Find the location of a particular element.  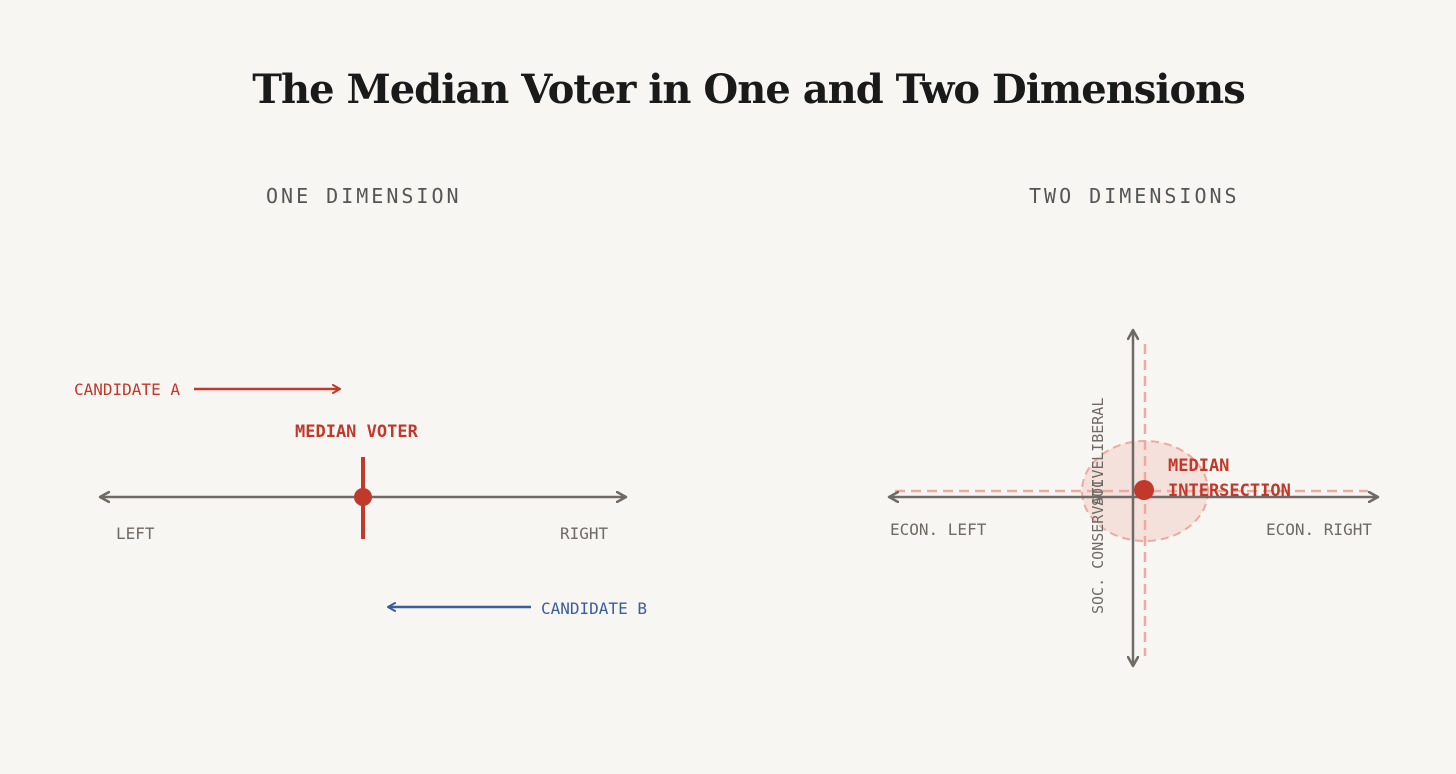

candidate-a-label: CANDIDATE A is located at coordinates (127, 389).